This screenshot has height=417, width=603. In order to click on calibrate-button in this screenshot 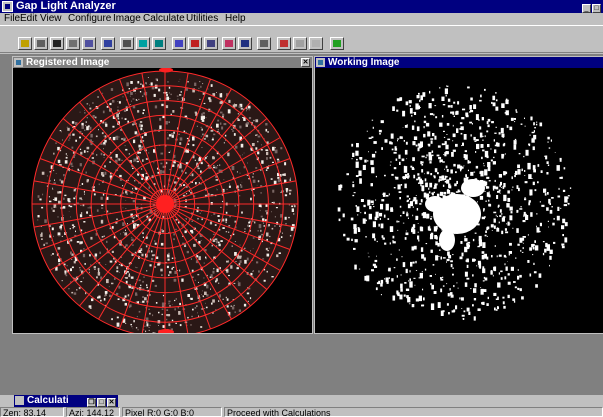, I will do `click(245, 43)`.